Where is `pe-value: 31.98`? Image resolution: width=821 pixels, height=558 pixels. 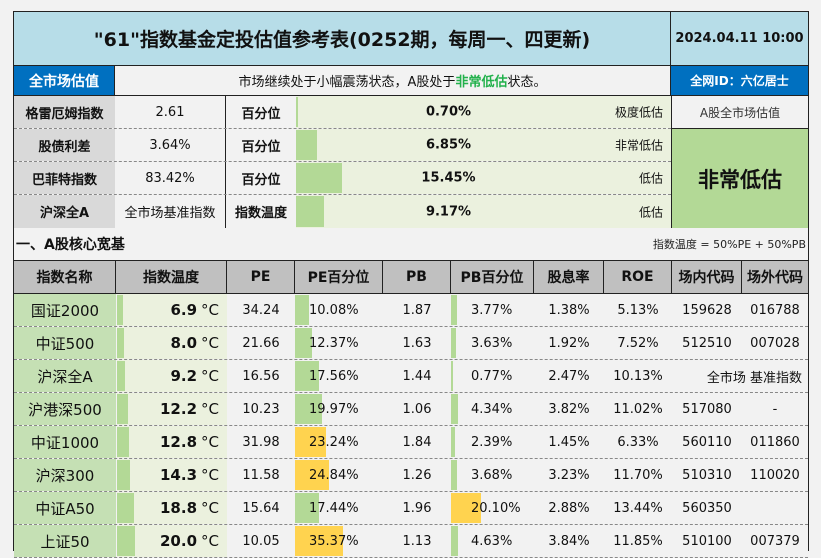
pe-value: 31.98 is located at coordinates (261, 442).